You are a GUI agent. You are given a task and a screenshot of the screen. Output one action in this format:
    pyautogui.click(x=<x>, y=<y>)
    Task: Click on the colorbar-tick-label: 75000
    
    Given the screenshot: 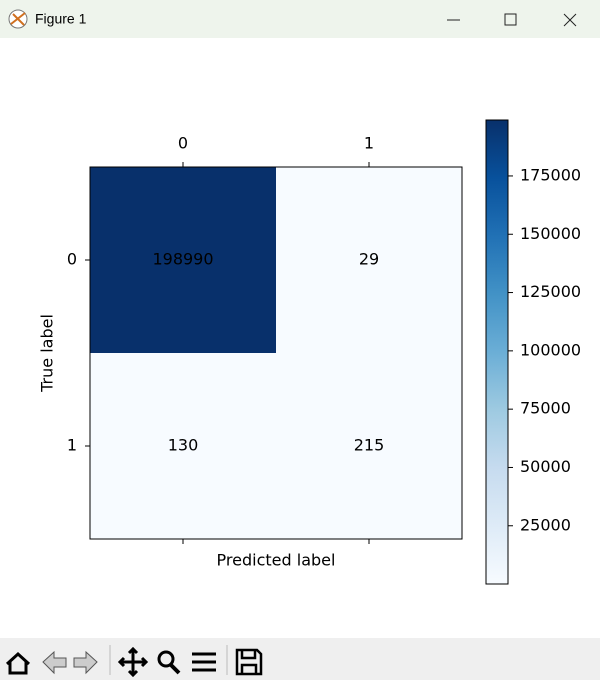 What is the action you would take?
    pyautogui.click(x=545, y=408)
    